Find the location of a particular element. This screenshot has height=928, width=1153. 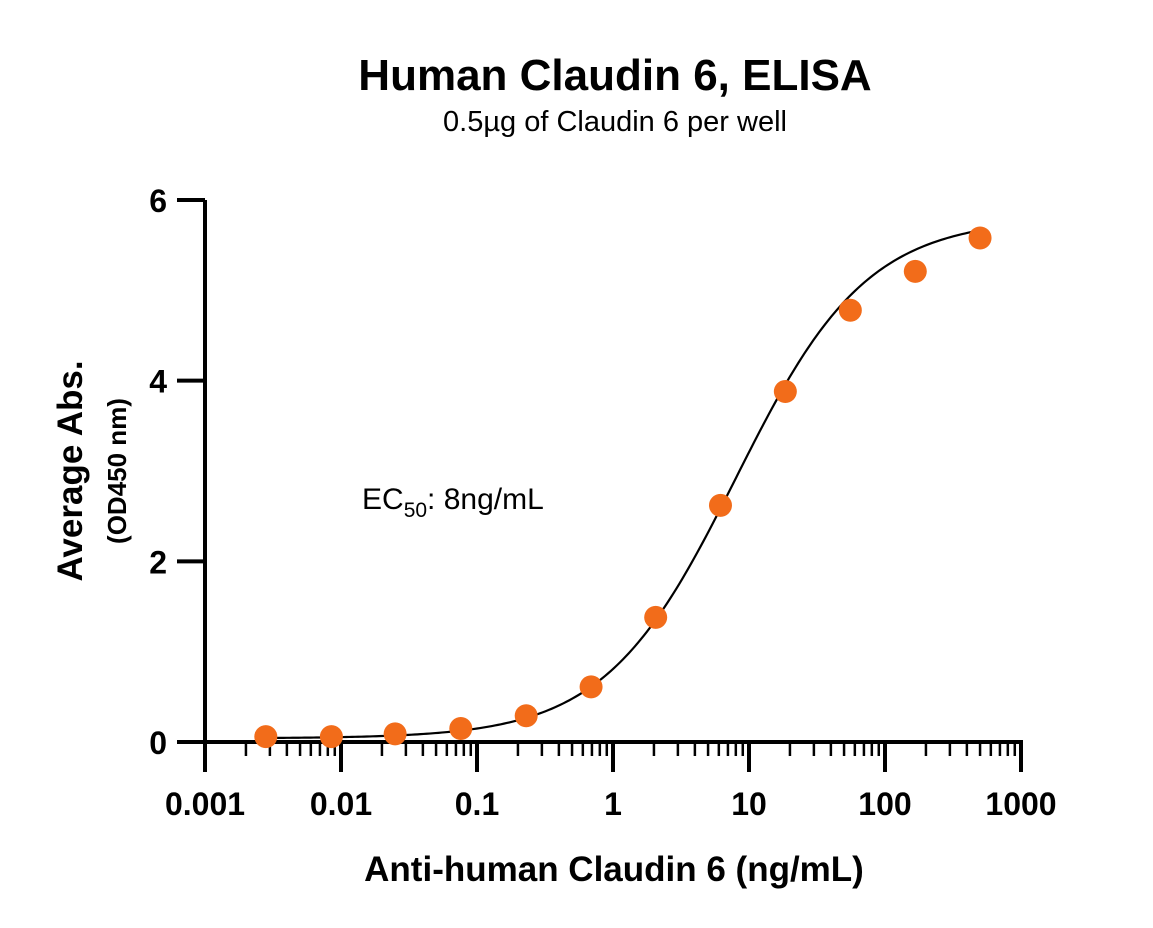

y-tick-label: 4 is located at coordinates (158, 382).